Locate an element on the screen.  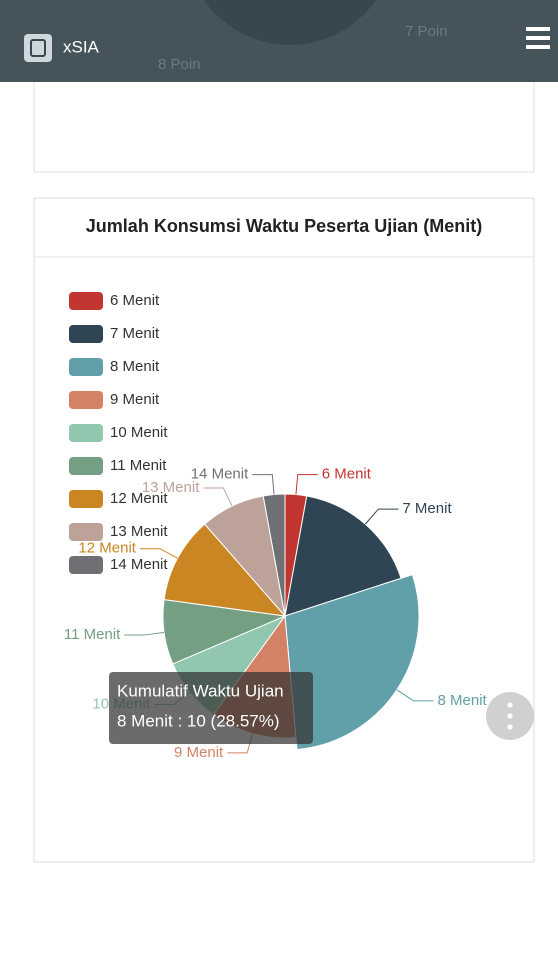
slice-label: 7 Menit is located at coordinates (427, 508).